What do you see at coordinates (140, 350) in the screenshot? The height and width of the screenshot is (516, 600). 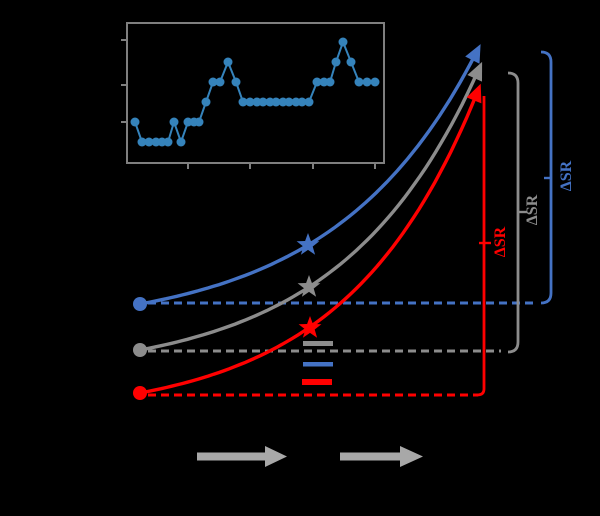 I see `gray-curve-start-circle-marker` at bounding box center [140, 350].